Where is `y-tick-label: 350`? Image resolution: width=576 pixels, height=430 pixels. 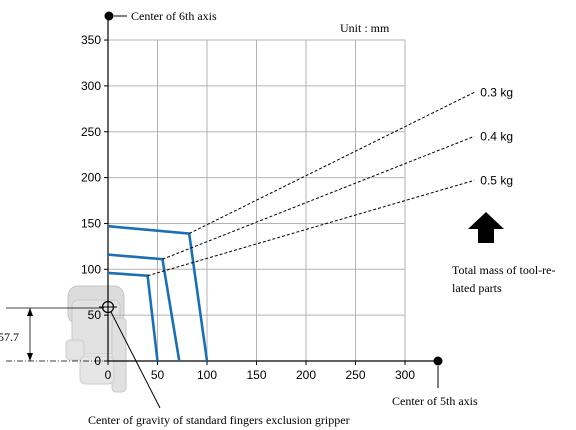
y-tick-label: 350 is located at coordinates (91, 40).